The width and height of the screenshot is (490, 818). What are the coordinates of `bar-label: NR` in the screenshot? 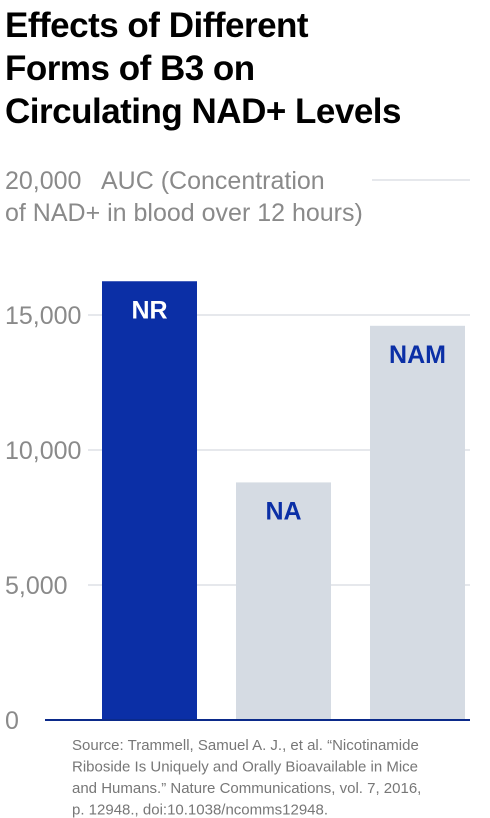 It's located at (149, 310).